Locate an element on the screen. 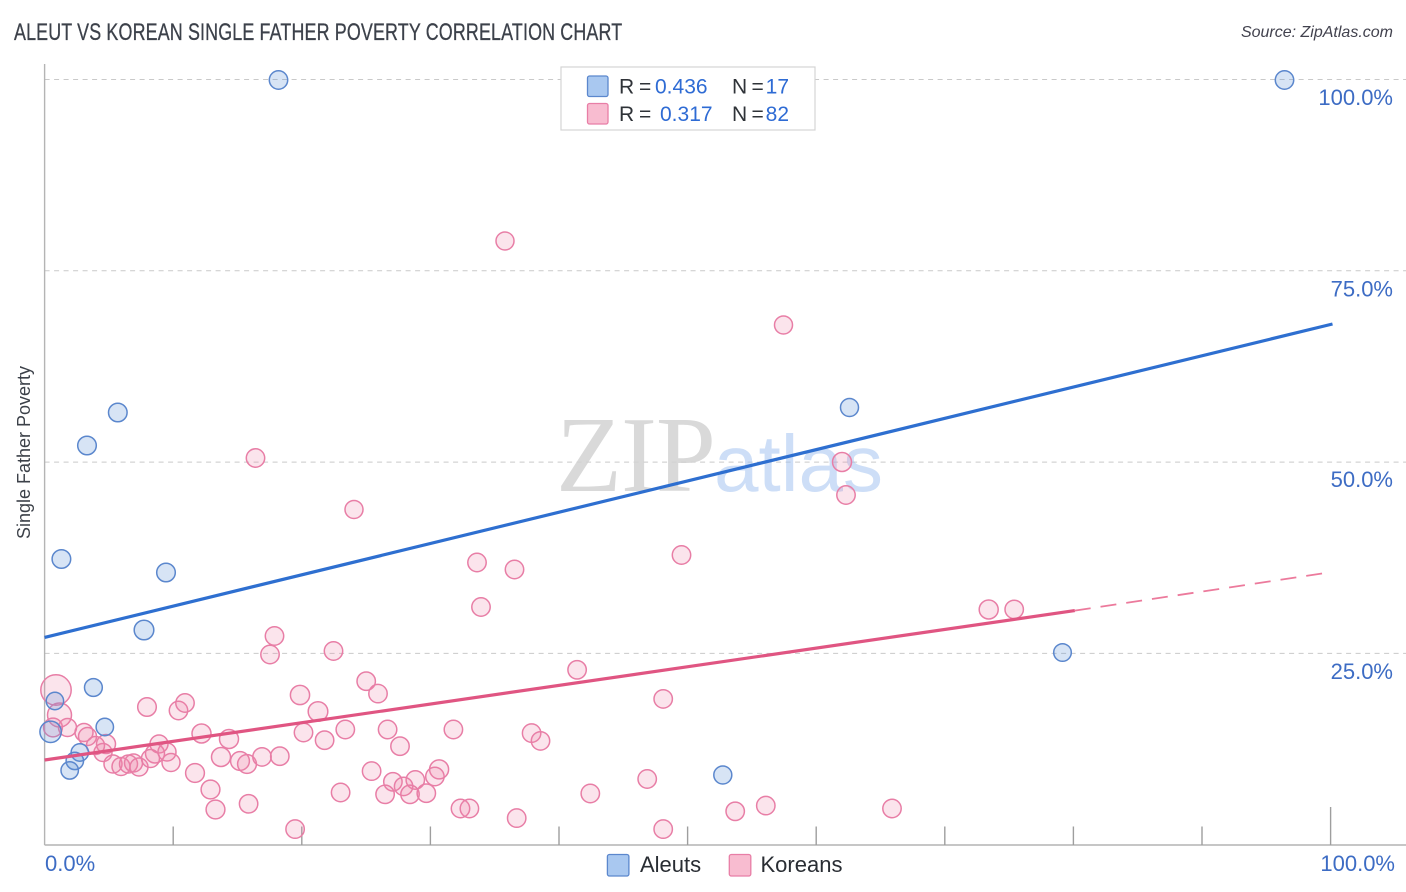 Image resolution: width=1406 pixels, height=892 pixels. svg-text: 0.317 is located at coordinates (686, 114).